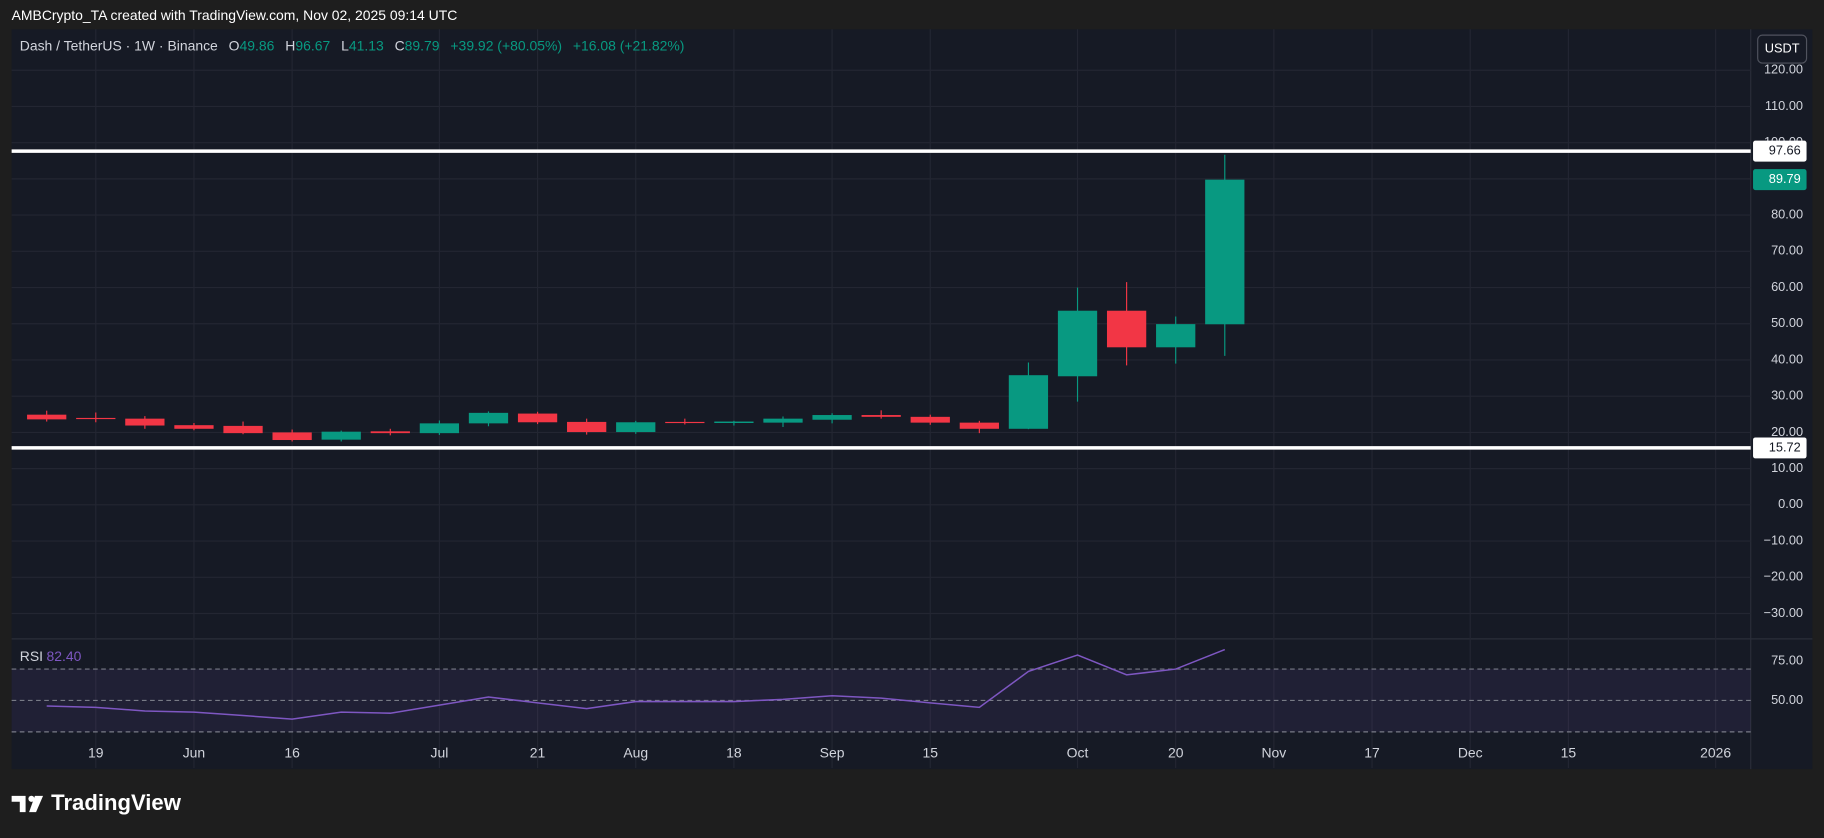 This screenshot has height=838, width=1824. What do you see at coordinates (27, 804) in the screenshot?
I see `brand-logo` at bounding box center [27, 804].